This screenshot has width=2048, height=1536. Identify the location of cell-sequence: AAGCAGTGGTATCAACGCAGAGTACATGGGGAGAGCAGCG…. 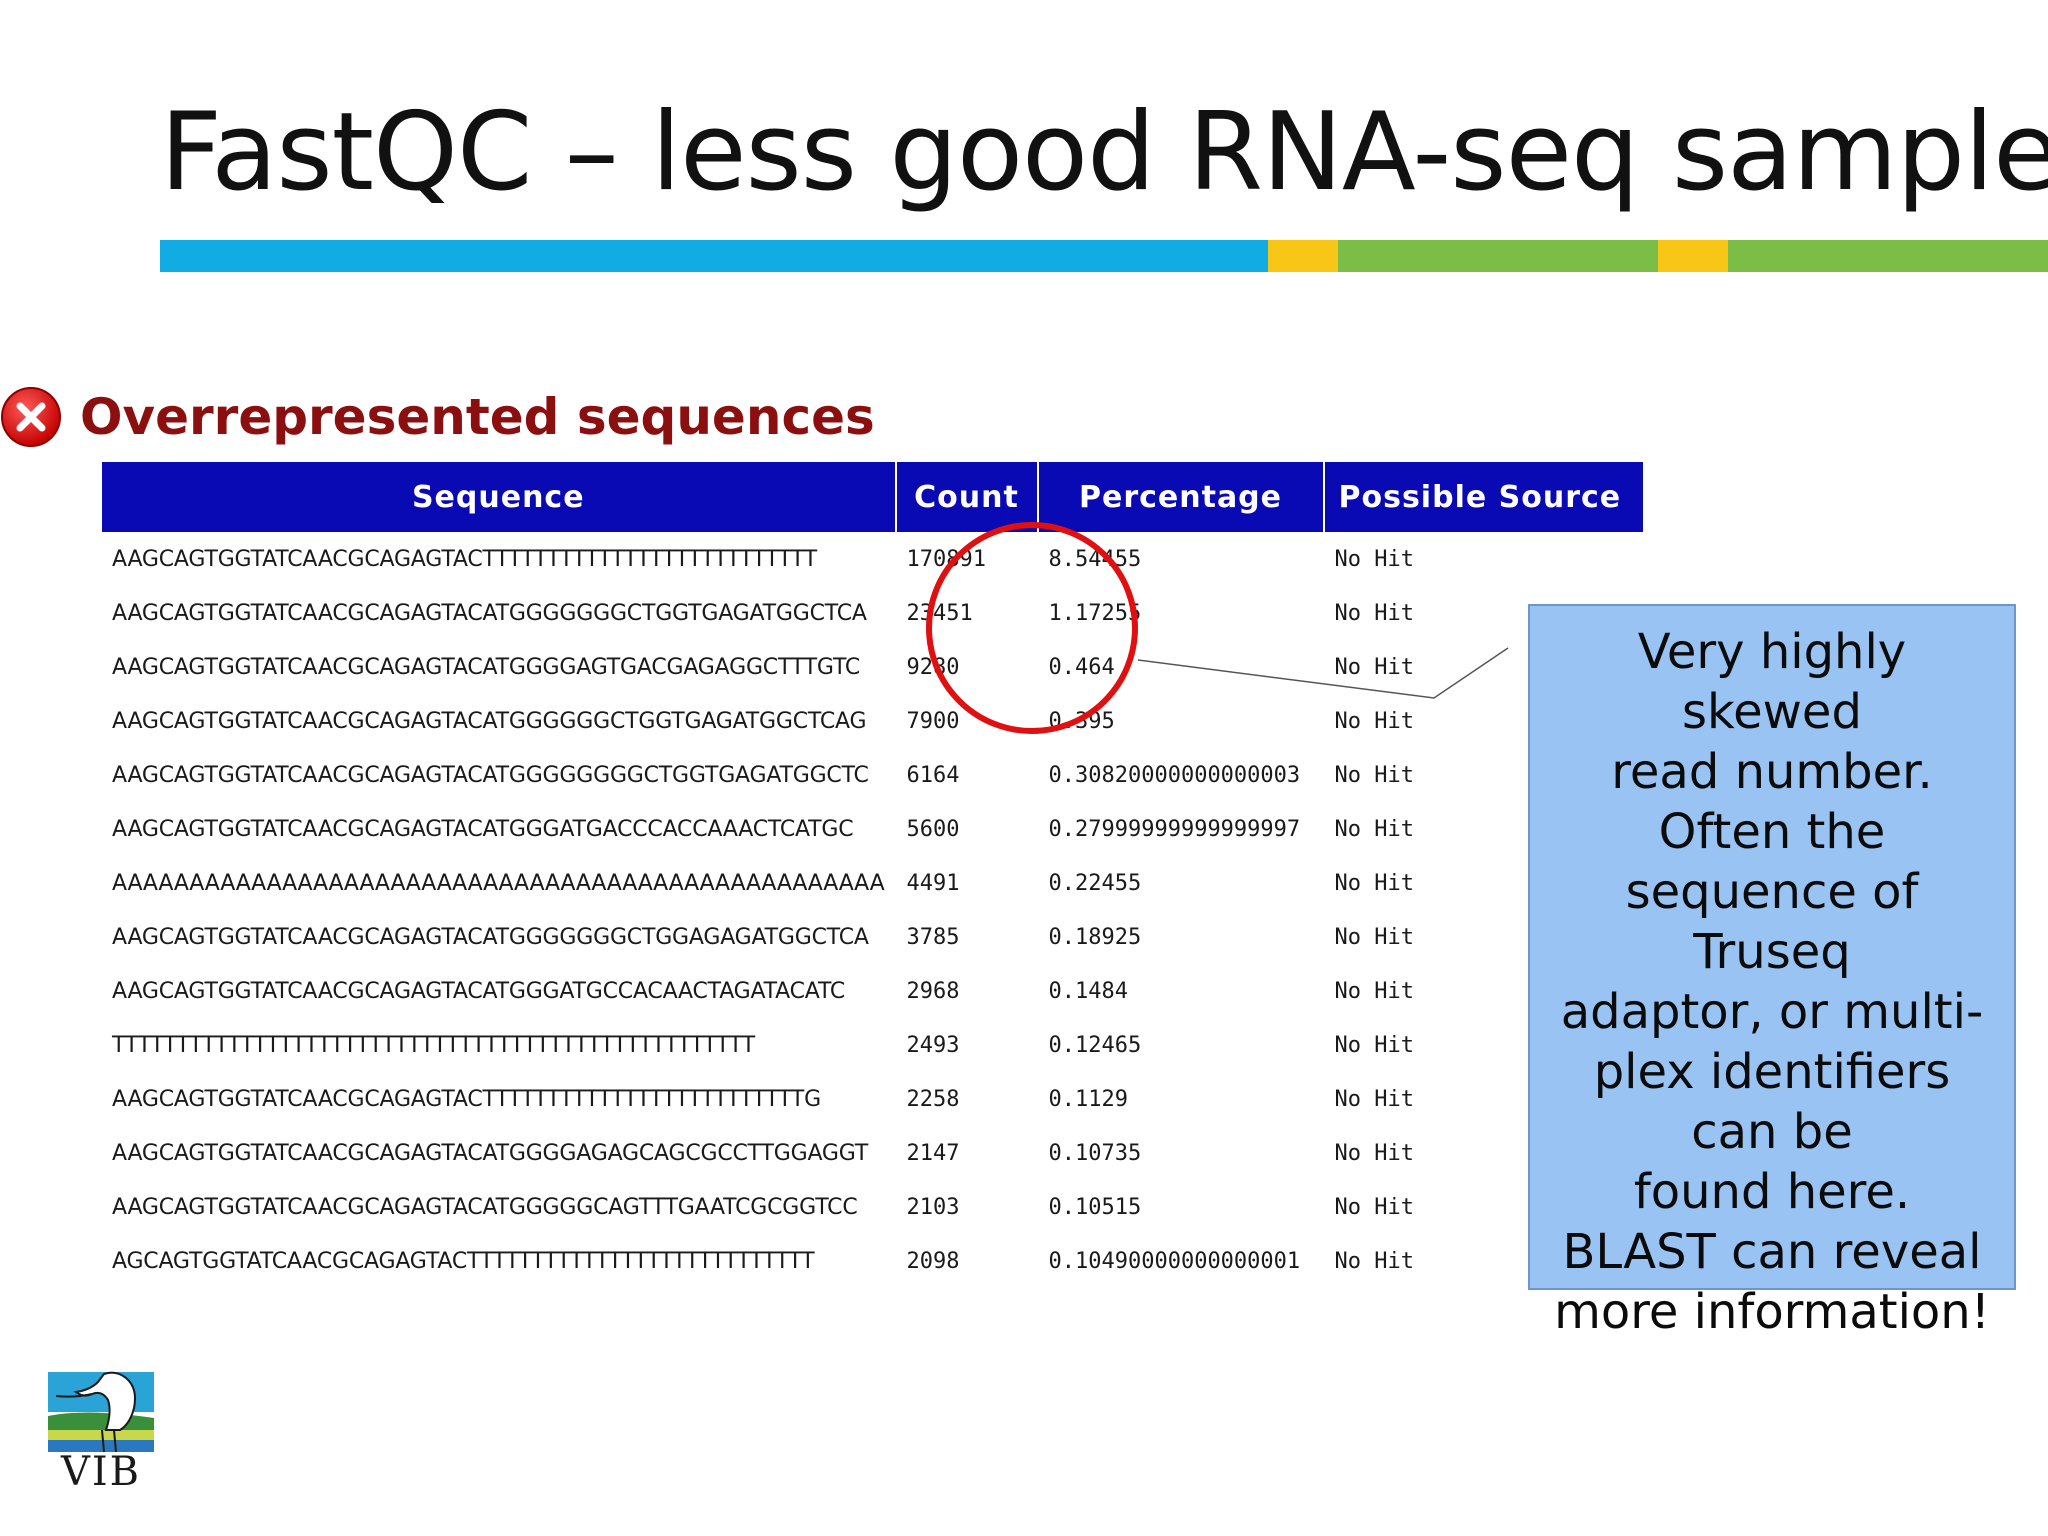
(490, 1153).